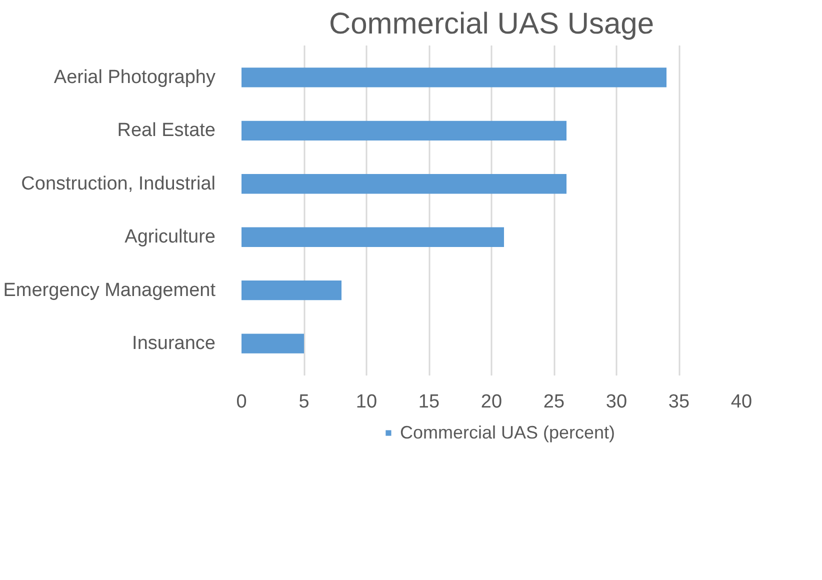 This screenshot has height=580, width=822. What do you see at coordinates (170, 237) in the screenshot?
I see `y-tick-label: Agriculture` at bounding box center [170, 237].